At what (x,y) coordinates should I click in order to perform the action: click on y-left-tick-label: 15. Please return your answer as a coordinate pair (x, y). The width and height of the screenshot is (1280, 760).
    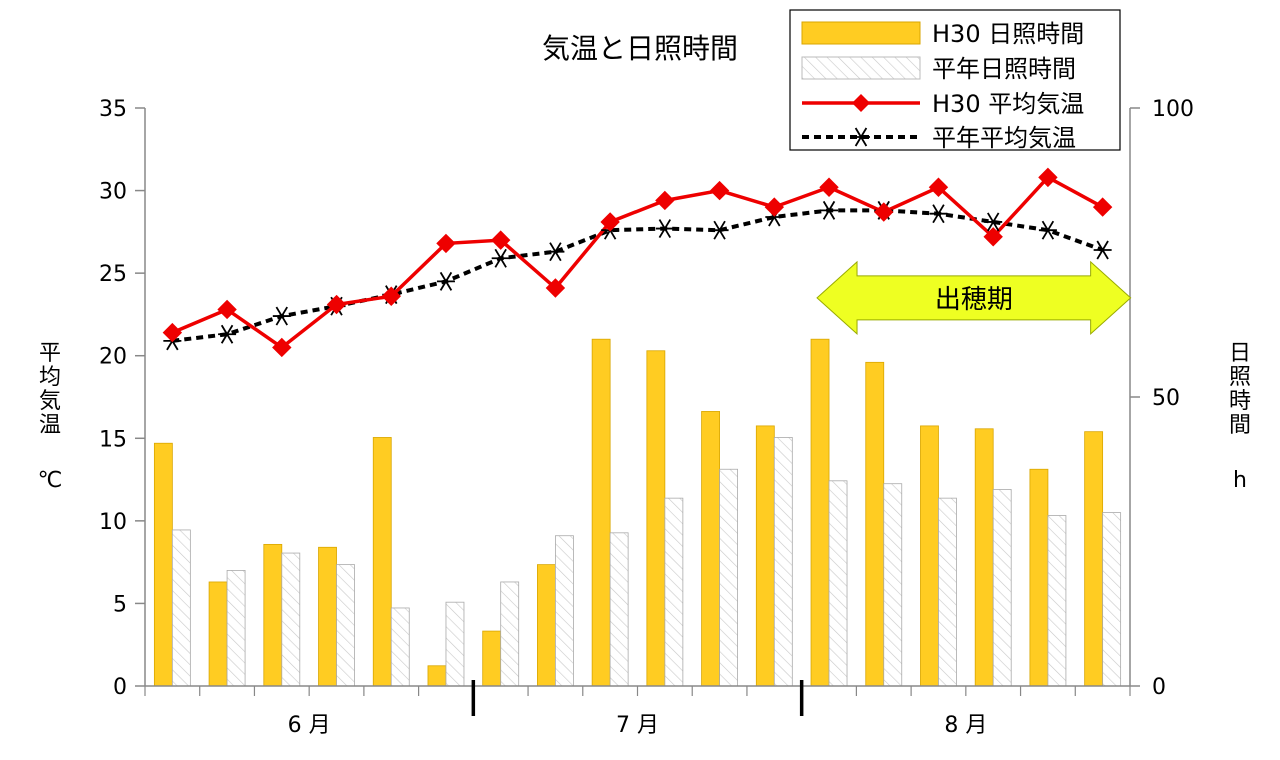
    Looking at the image, I should click on (113, 439).